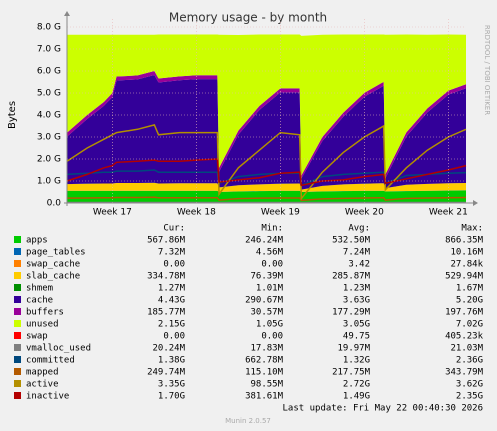 Image resolution: width=497 pixels, height=431 pixels. Describe the element at coordinates (49, 160) in the screenshot. I see `y-tick-label: 2.0 G` at that location.